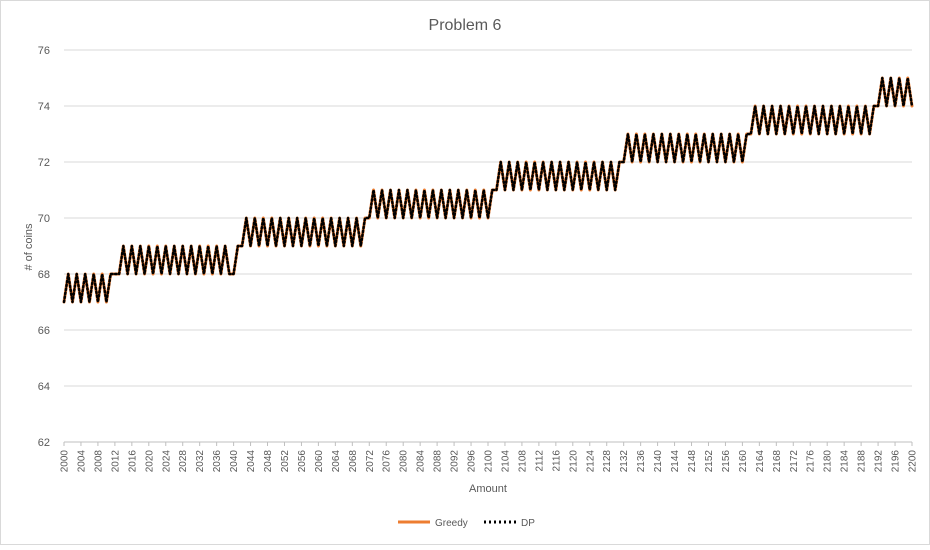 This screenshot has height=550, width=930. What do you see at coordinates (528, 523) in the screenshot?
I see `legend-label-dp: DP` at bounding box center [528, 523].